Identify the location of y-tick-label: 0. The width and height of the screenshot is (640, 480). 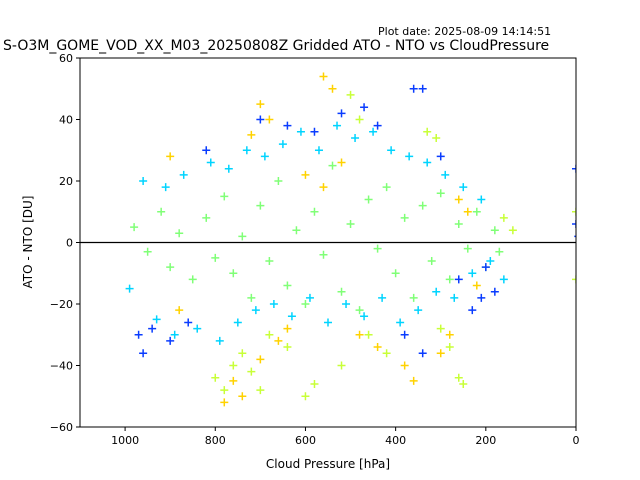
(69, 243).